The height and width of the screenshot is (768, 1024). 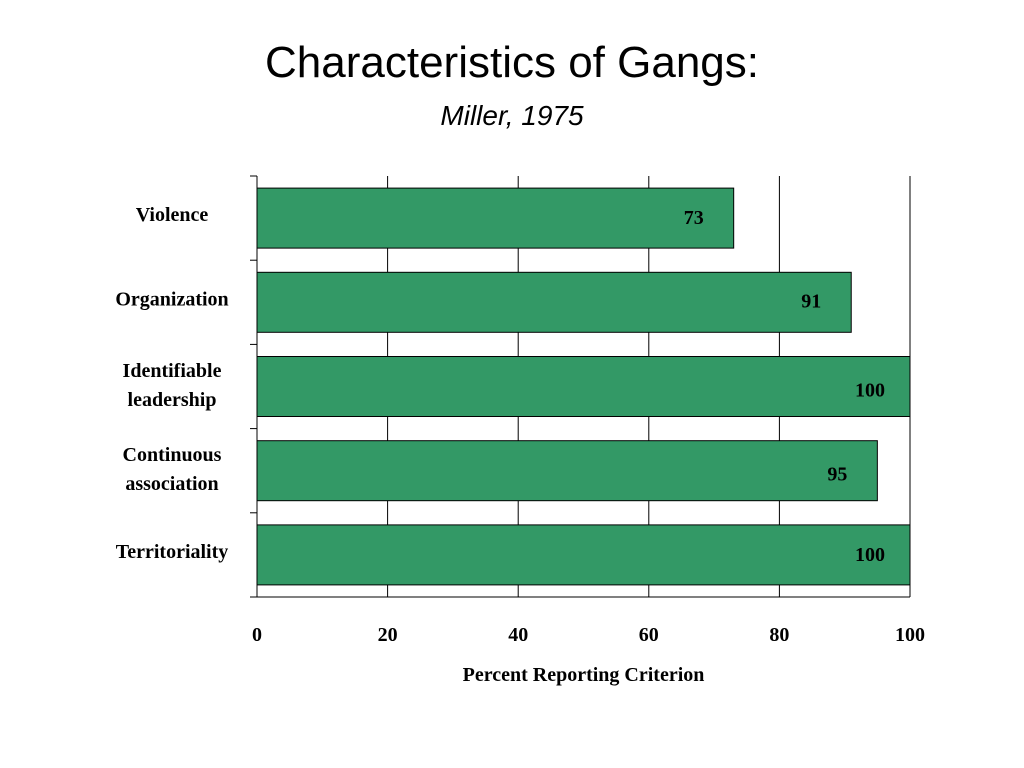 What do you see at coordinates (171, 299) in the screenshot?
I see `category-label: Organization` at bounding box center [171, 299].